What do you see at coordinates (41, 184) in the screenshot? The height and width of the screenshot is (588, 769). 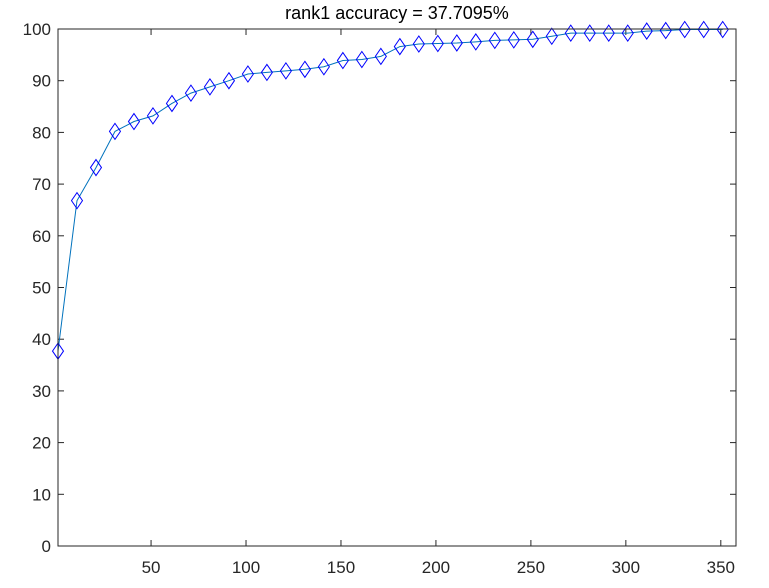 I see `y-tick-label: 70` at bounding box center [41, 184].